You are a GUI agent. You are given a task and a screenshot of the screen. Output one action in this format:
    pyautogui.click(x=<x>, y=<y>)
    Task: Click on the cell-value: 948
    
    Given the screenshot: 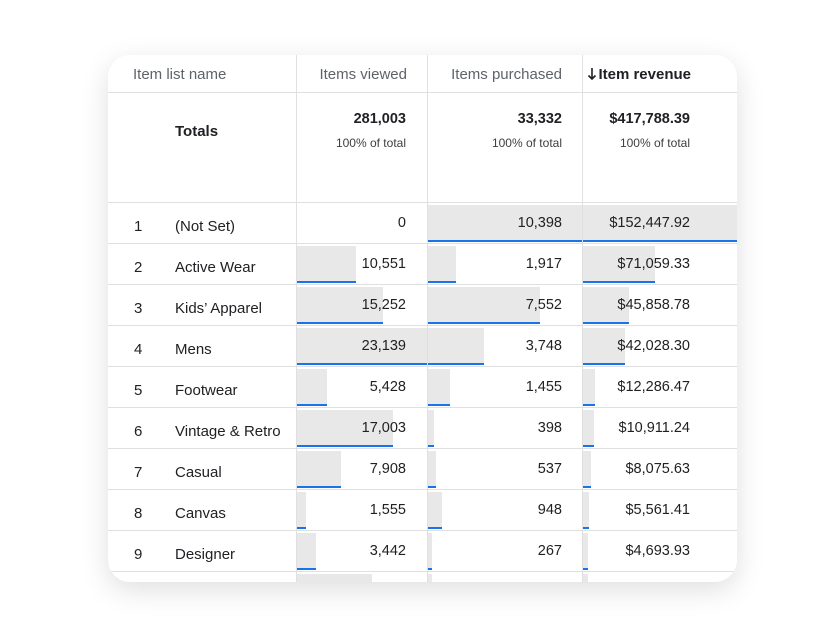 What is the action you would take?
    pyautogui.click(x=549, y=510)
    